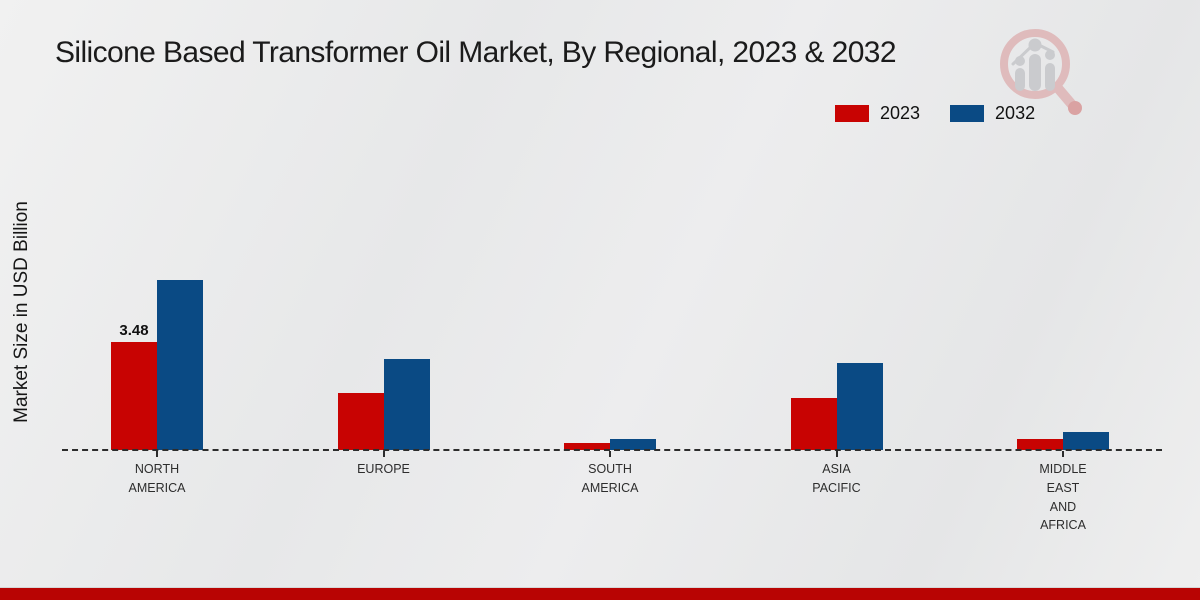 Image resolution: width=1200 pixels, height=600 pixels. What do you see at coordinates (1063, 454) in the screenshot?
I see `x-axis-tick-middle-east-and-africa` at bounding box center [1063, 454].